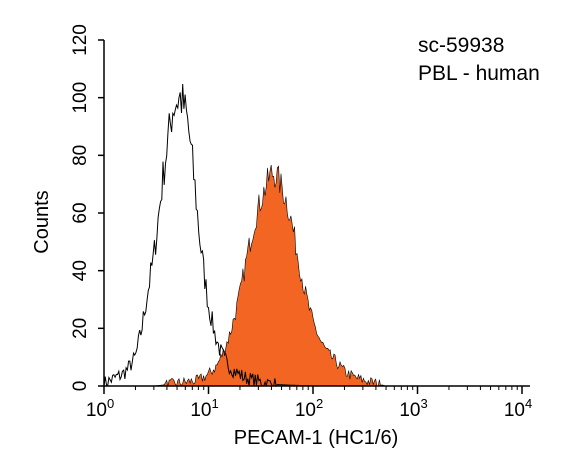 This screenshot has height=475, width=569. I want to click on y-axis-title: Counts, so click(42, 221).